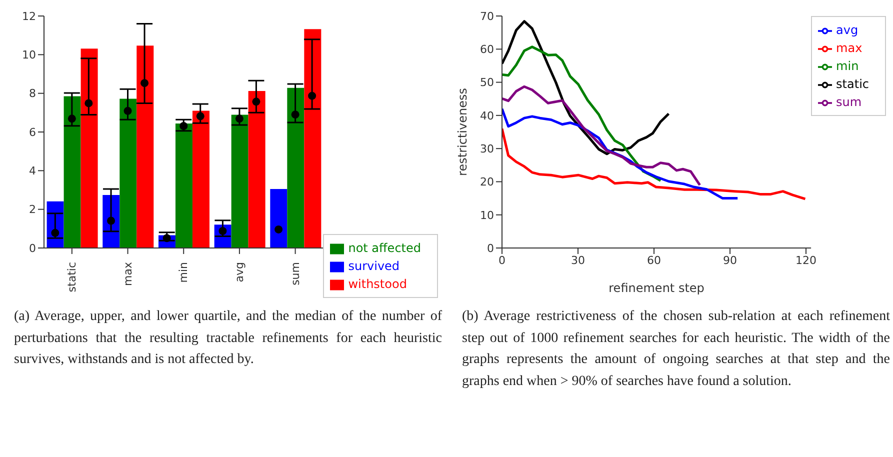  Describe the element at coordinates (852, 84) in the screenshot. I see `legend-label: static` at that location.